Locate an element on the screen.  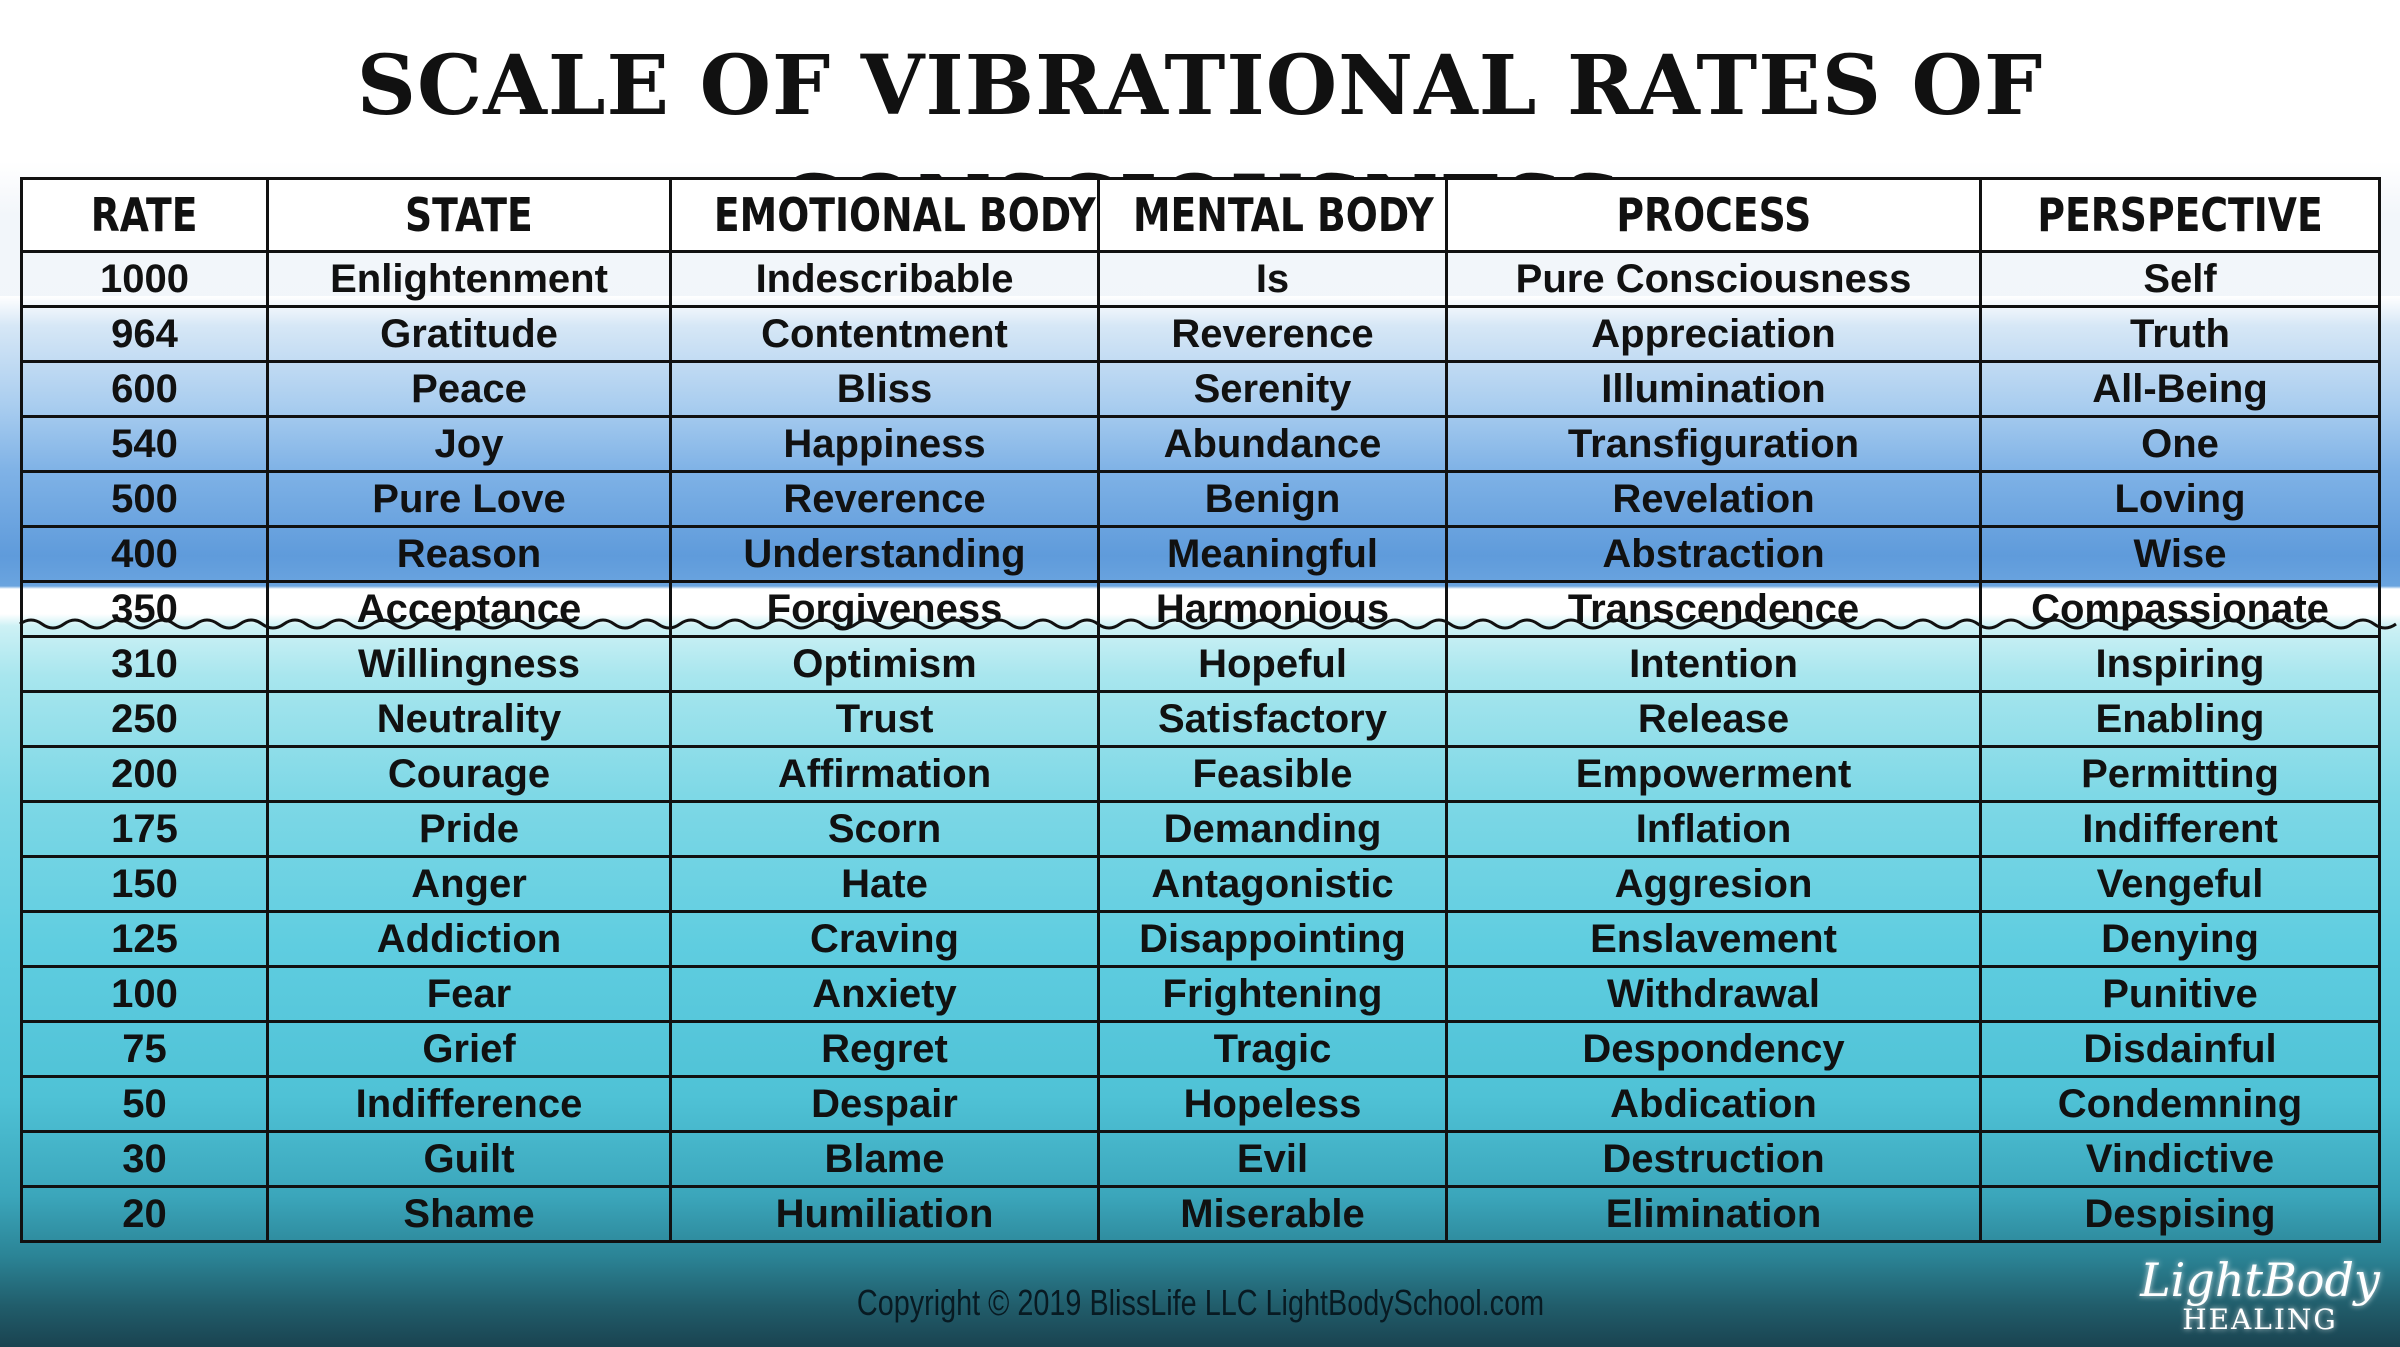
cell-perspective: Loving is located at coordinates (2180, 499).